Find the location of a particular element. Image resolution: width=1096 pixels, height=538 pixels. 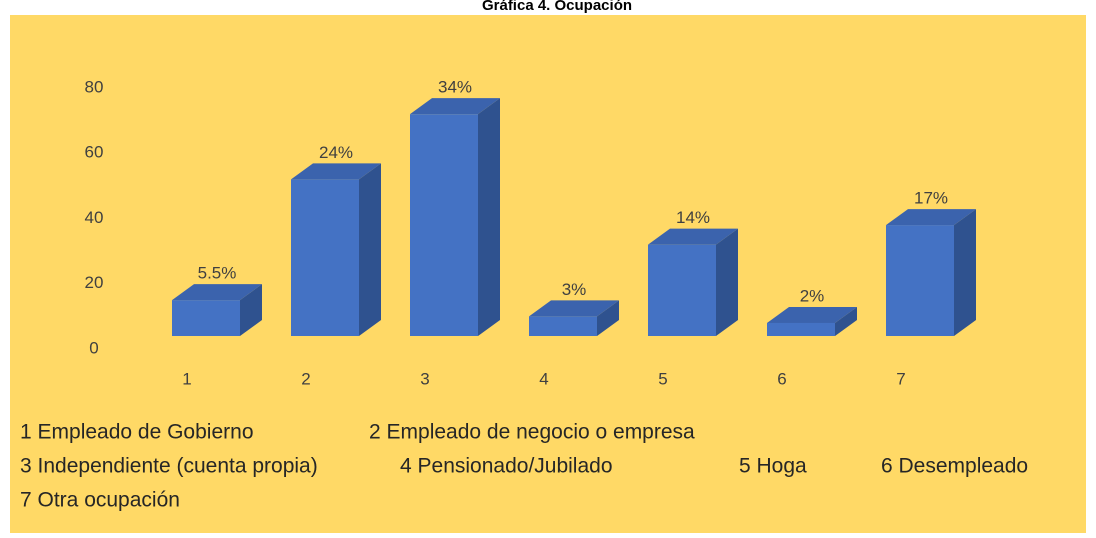

legend-note: 7 Otra ocupación is located at coordinates (100, 500).